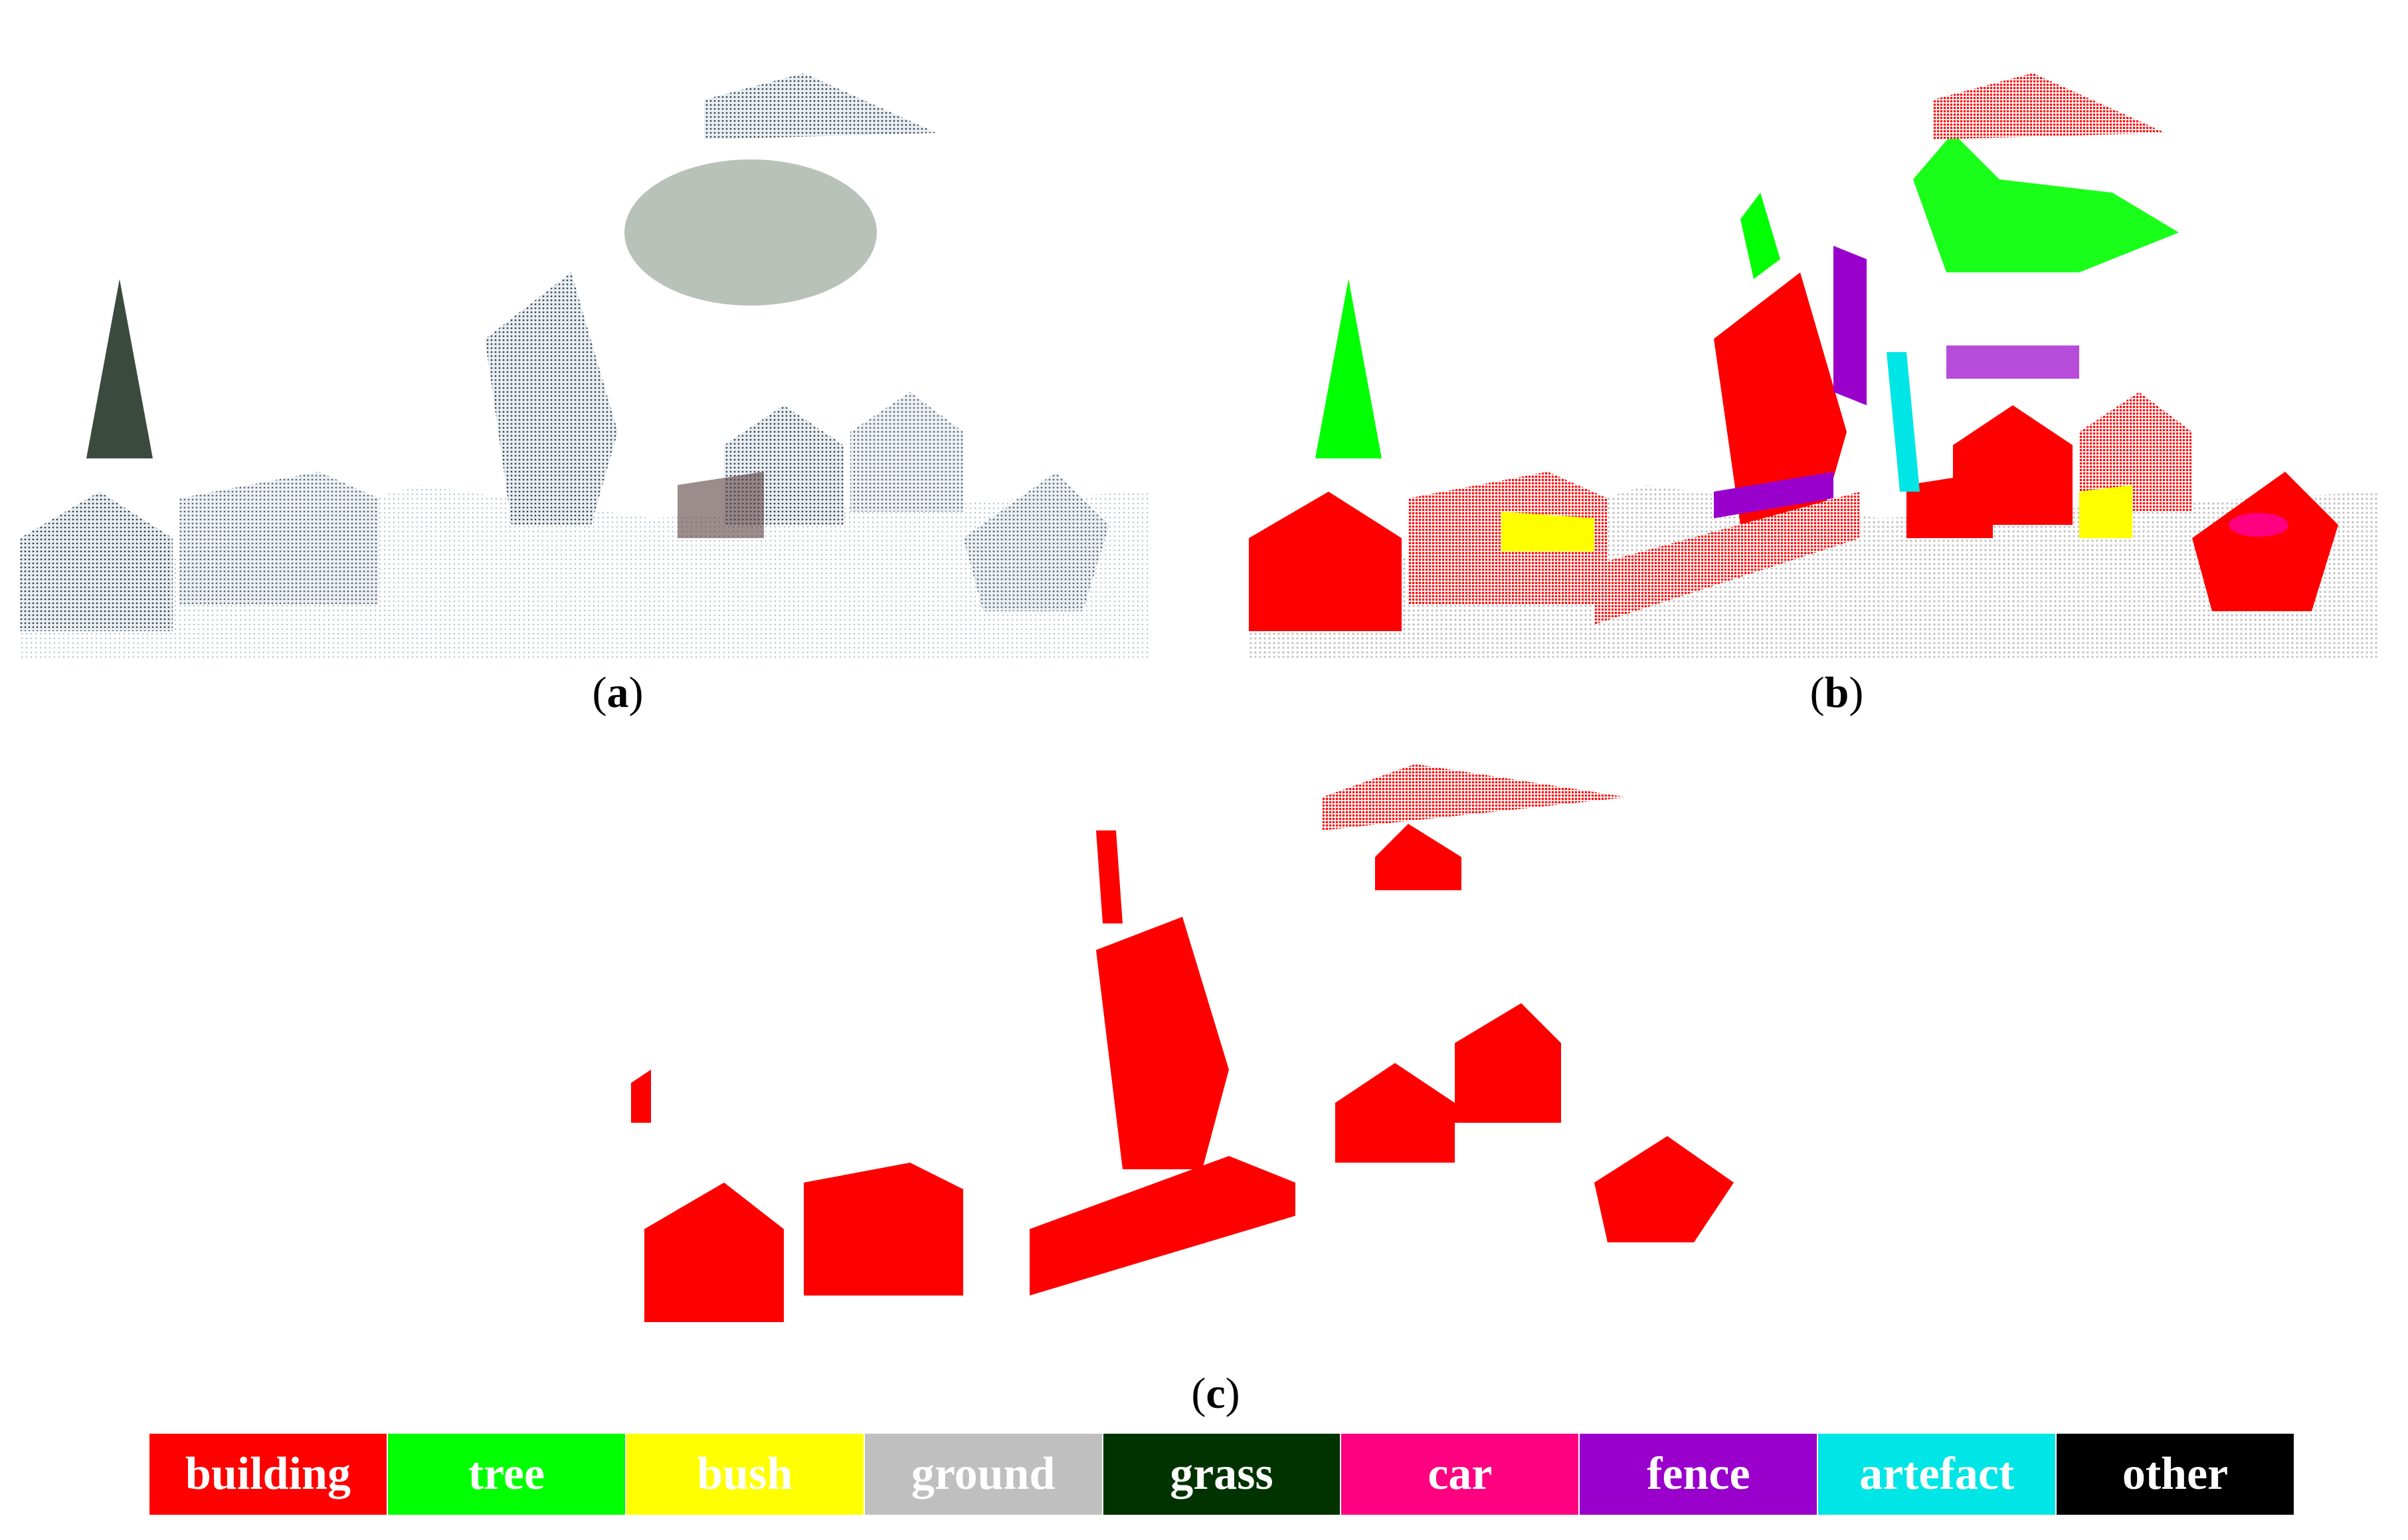 This screenshot has height=1540, width=2408. Describe the element at coordinates (1837, 692) in the screenshot. I see `caption-b: (b)` at that location.